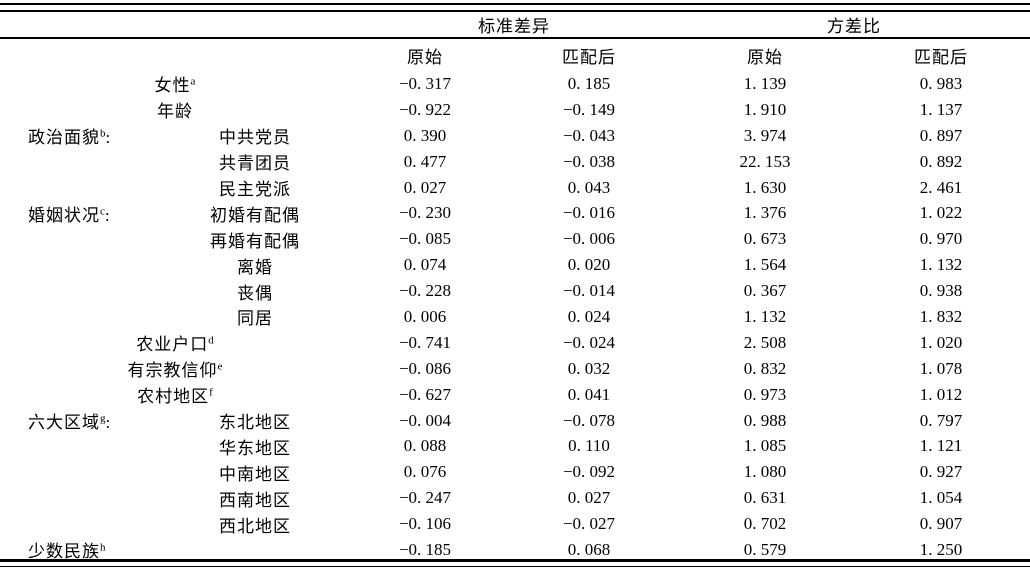 The width and height of the screenshot is (1030, 570). What do you see at coordinates (255, 215) in the screenshot?
I see `item-label-text: 初婚有配偶` at bounding box center [255, 215].